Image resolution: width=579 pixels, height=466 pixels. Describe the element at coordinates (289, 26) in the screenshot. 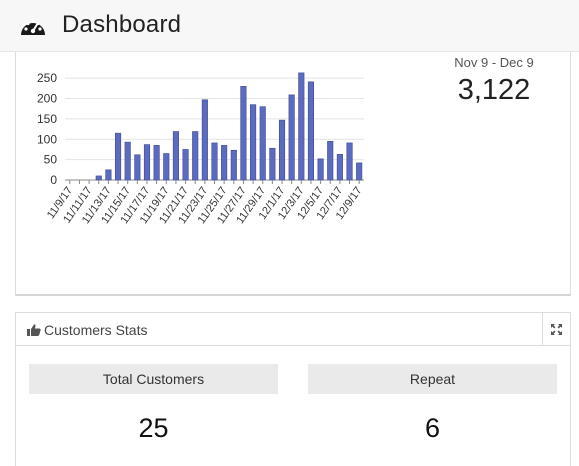

I see `page-header: Dashboard` at that location.